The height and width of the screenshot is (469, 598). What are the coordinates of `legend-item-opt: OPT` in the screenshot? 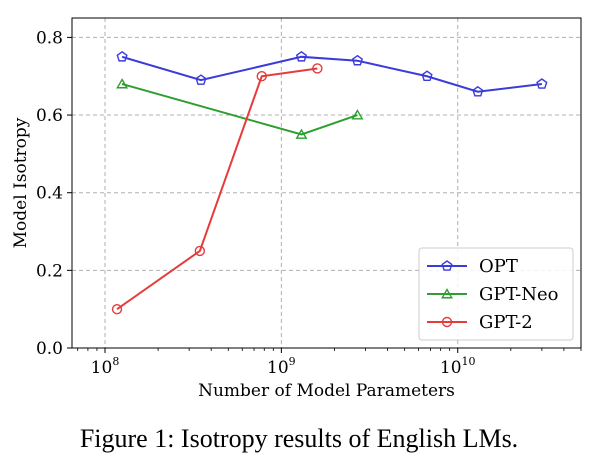 It's located at (472, 266).